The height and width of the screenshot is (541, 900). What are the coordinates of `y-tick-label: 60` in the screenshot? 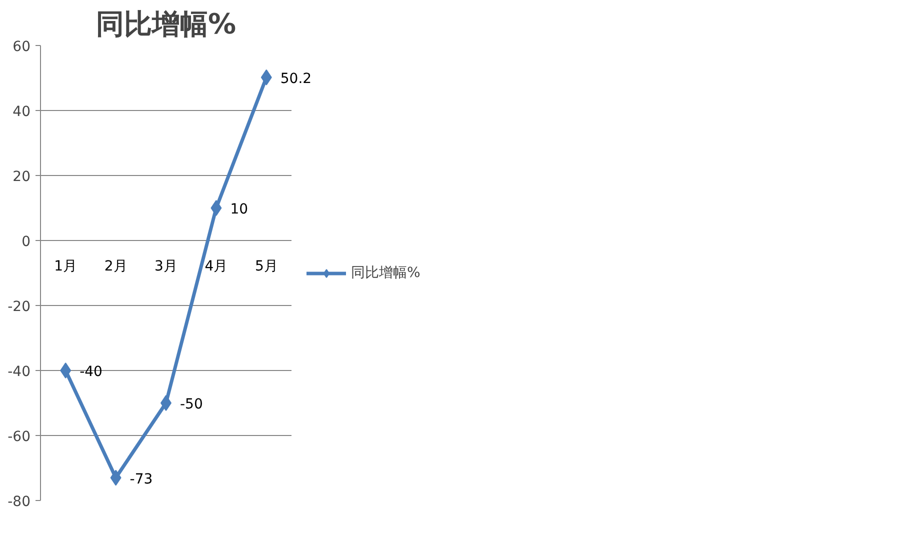 It's located at (21, 47).